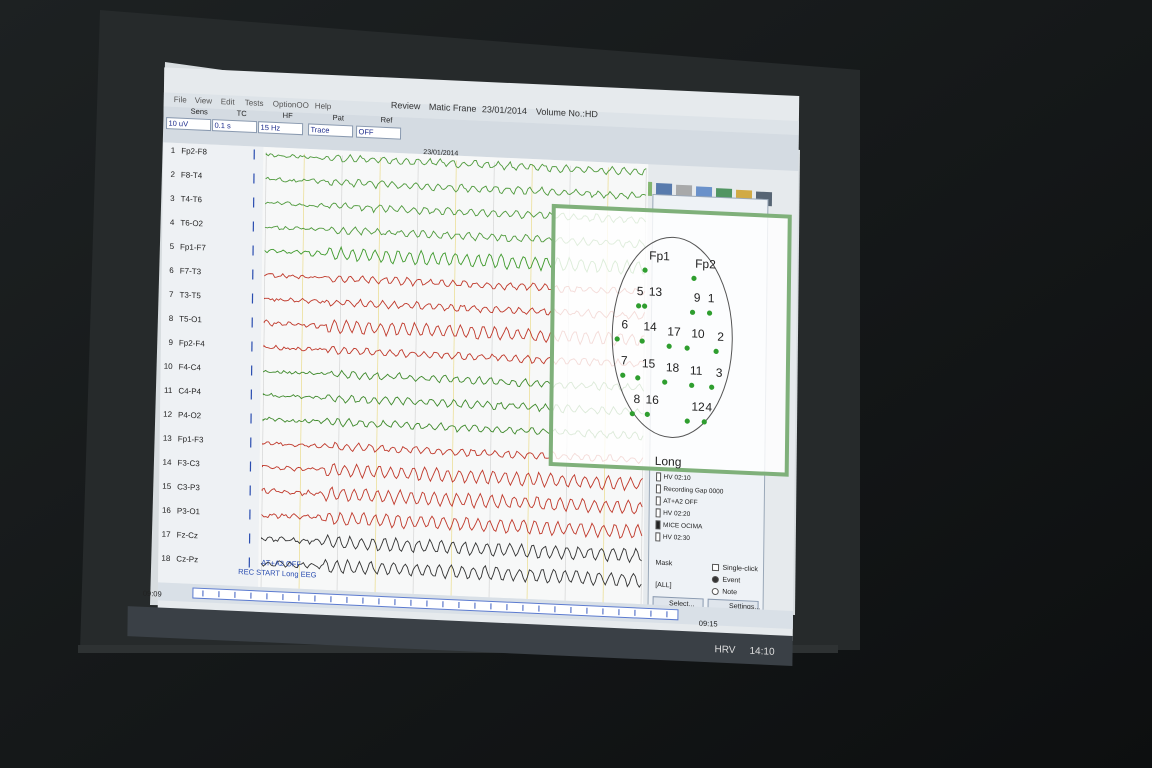 The image size is (1152, 768). Describe the element at coordinates (387, 120) in the screenshot. I see `control-label: Ref` at that location.